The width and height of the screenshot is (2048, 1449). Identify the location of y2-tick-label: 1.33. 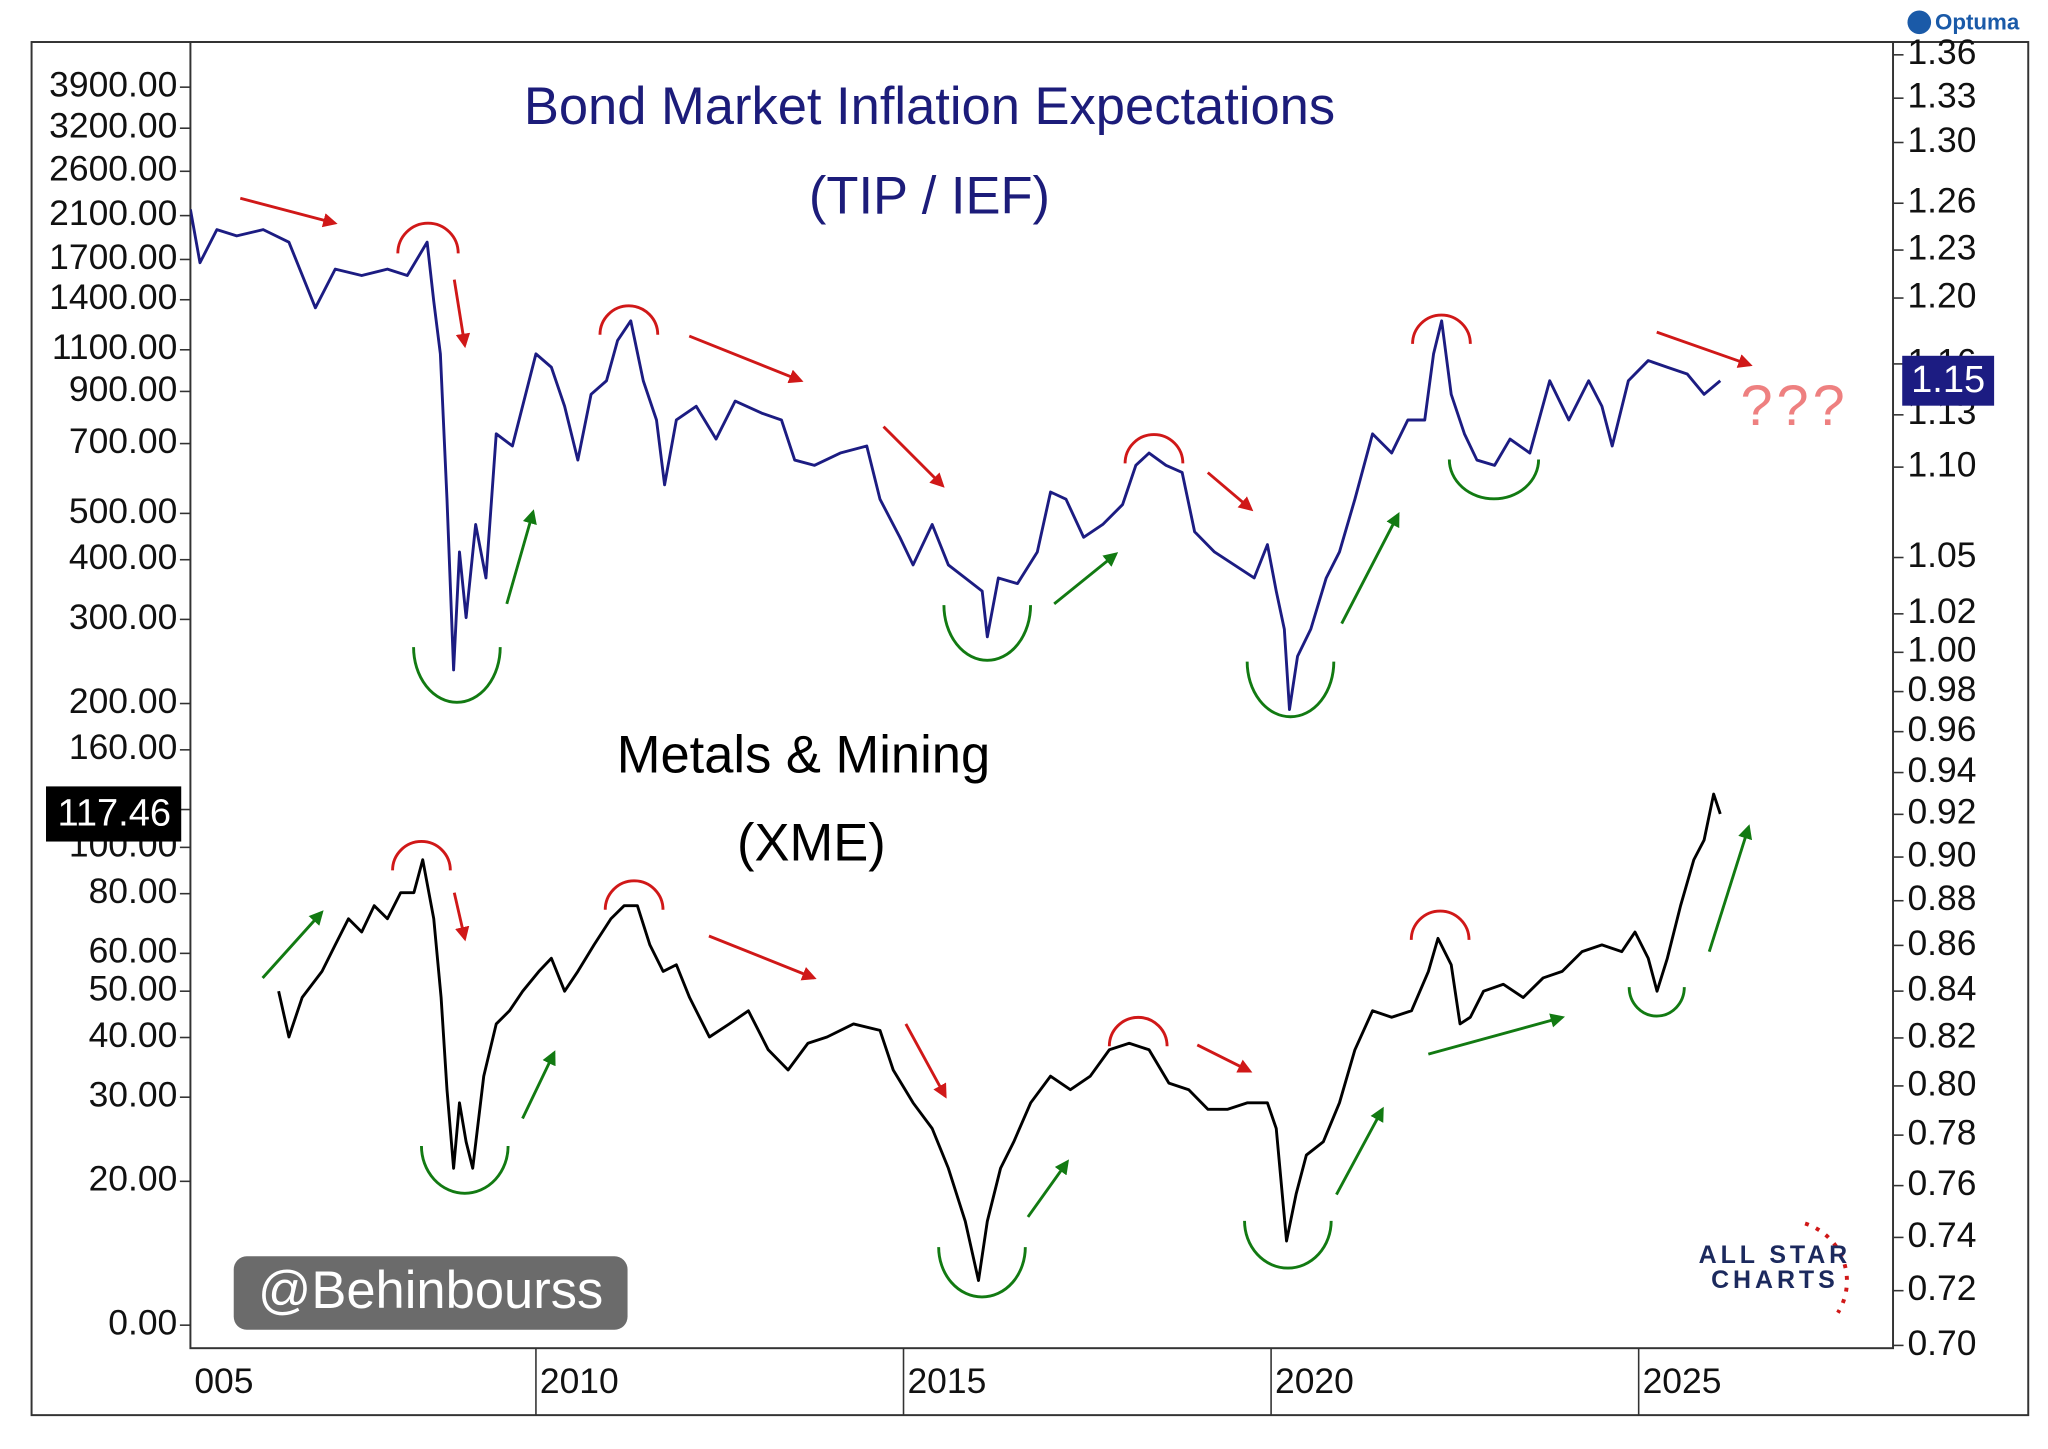
(1941, 96).